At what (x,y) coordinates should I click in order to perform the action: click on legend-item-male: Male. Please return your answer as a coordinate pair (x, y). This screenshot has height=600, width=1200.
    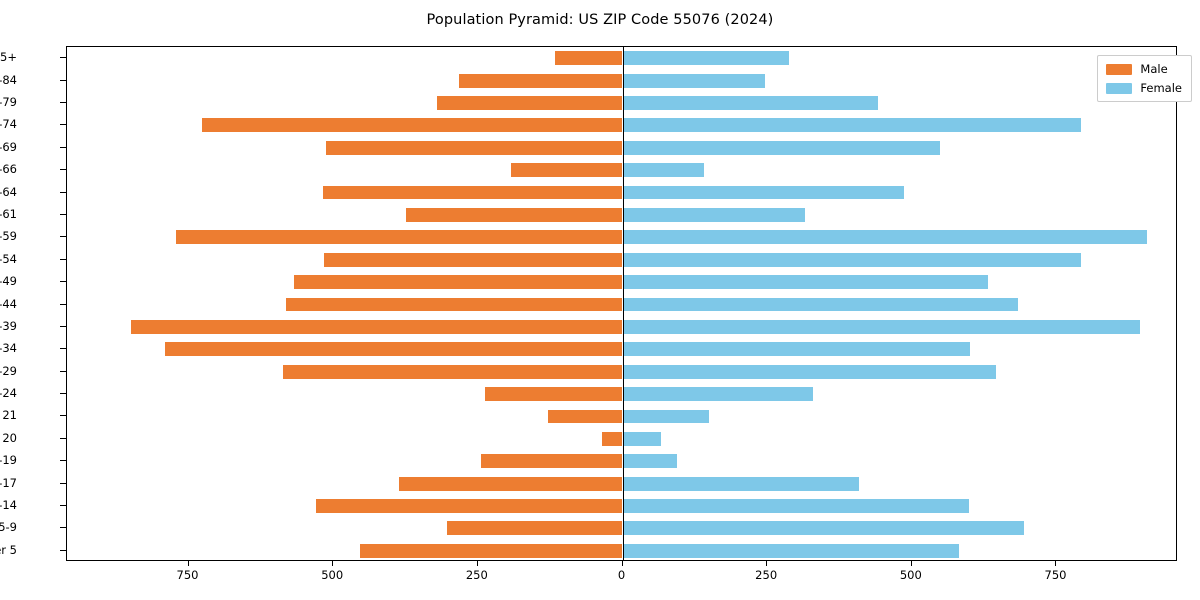
    Looking at the image, I should click on (1144, 69).